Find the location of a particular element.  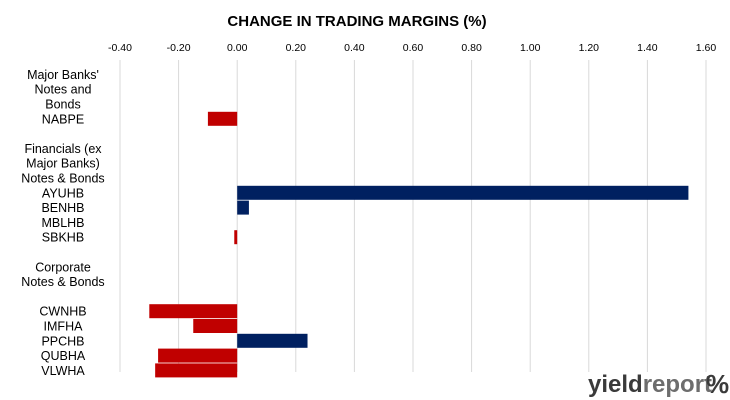

yieldreport-logo: yieldreport % is located at coordinates (658, 384).